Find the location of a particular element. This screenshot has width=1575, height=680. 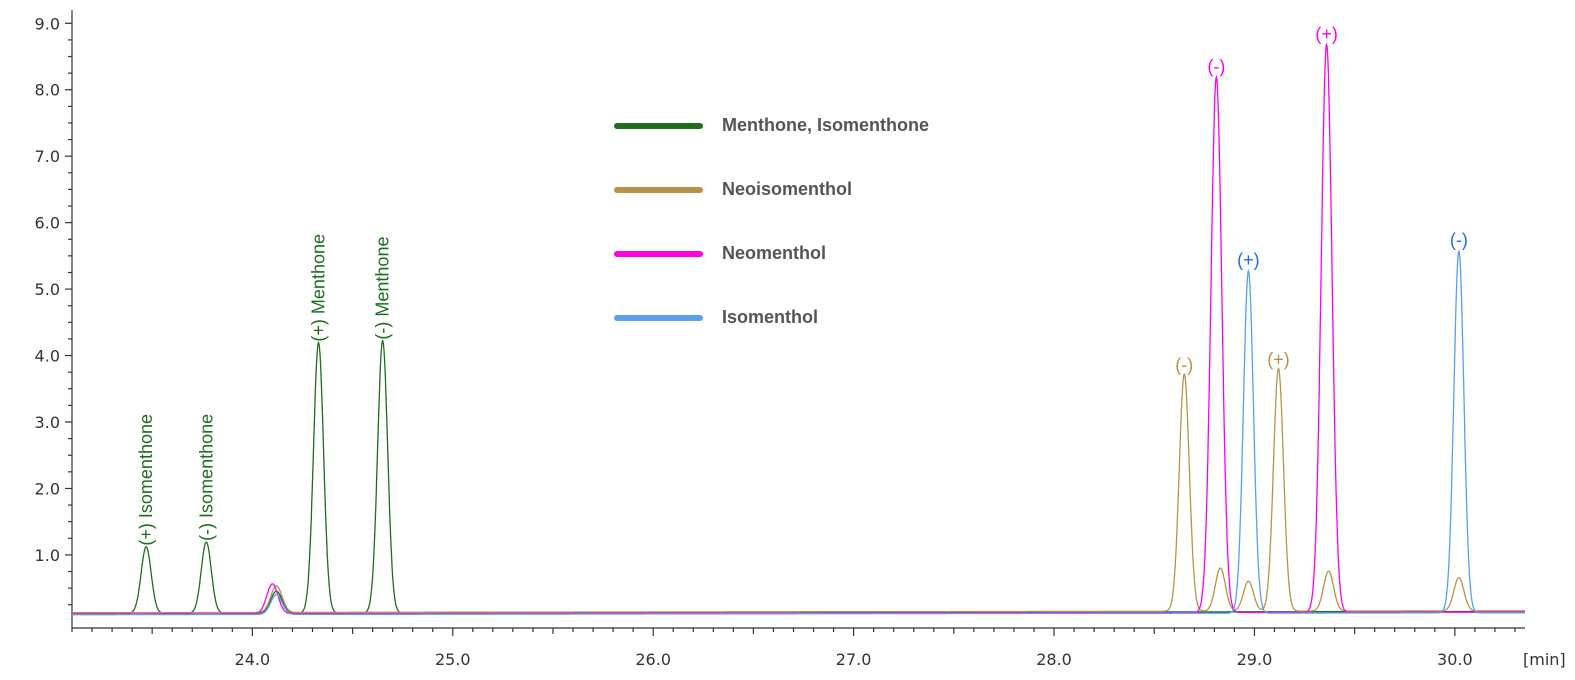

x-tick-label: 25.0 is located at coordinates (453, 659).